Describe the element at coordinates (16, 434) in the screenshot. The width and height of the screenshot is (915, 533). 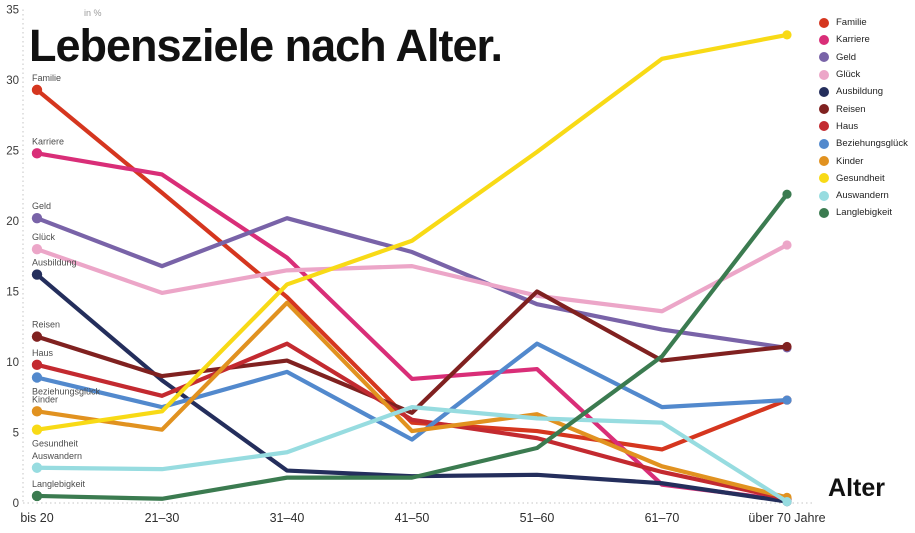
I see `y-tick-label: 5` at that location.